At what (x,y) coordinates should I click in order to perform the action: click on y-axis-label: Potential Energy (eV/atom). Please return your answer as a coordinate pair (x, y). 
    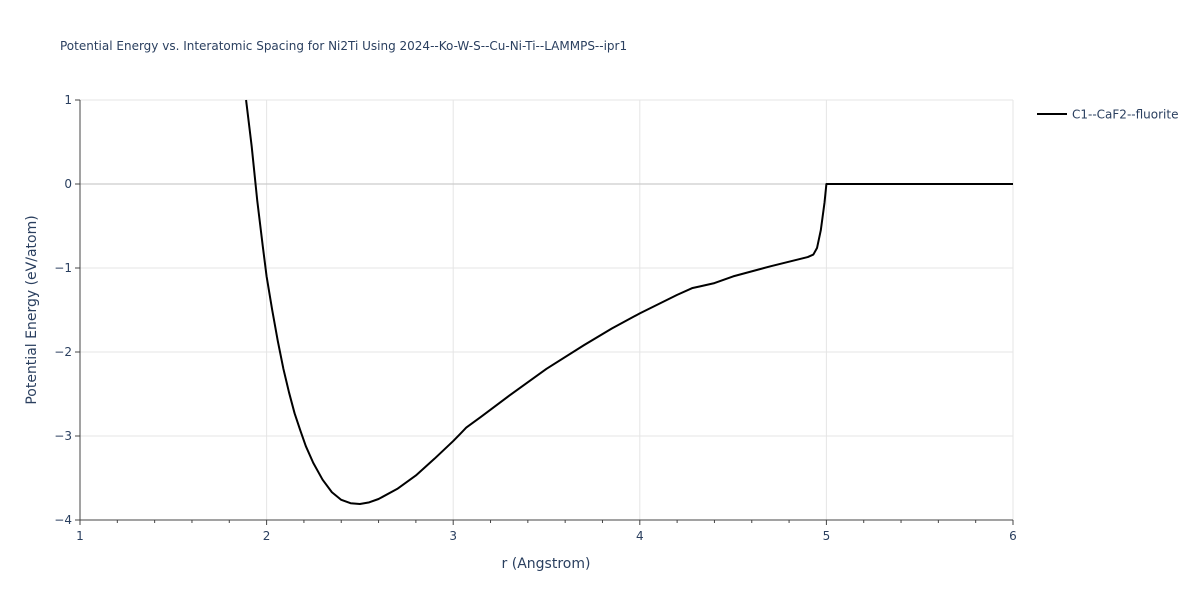
    Looking at the image, I should click on (32, 309).